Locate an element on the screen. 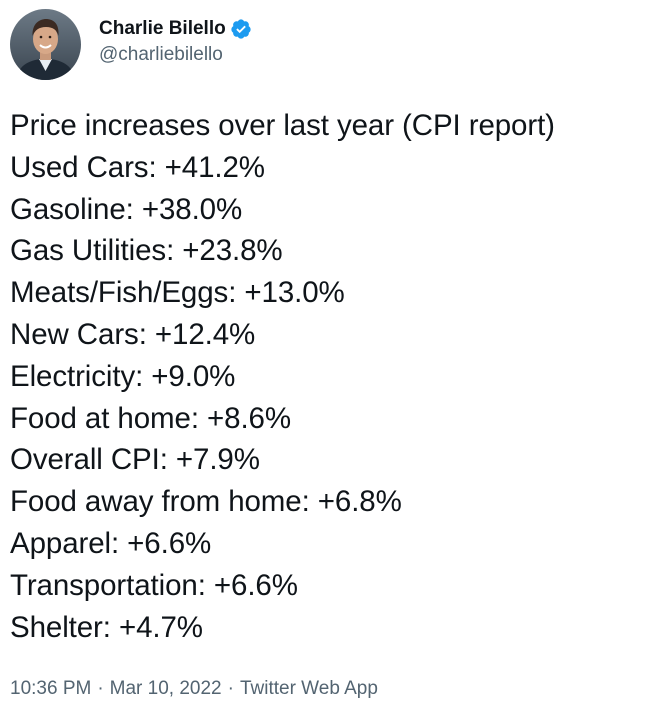 The image size is (667, 721). tweet-line: Apparel: +6.6% is located at coordinates (111, 543).